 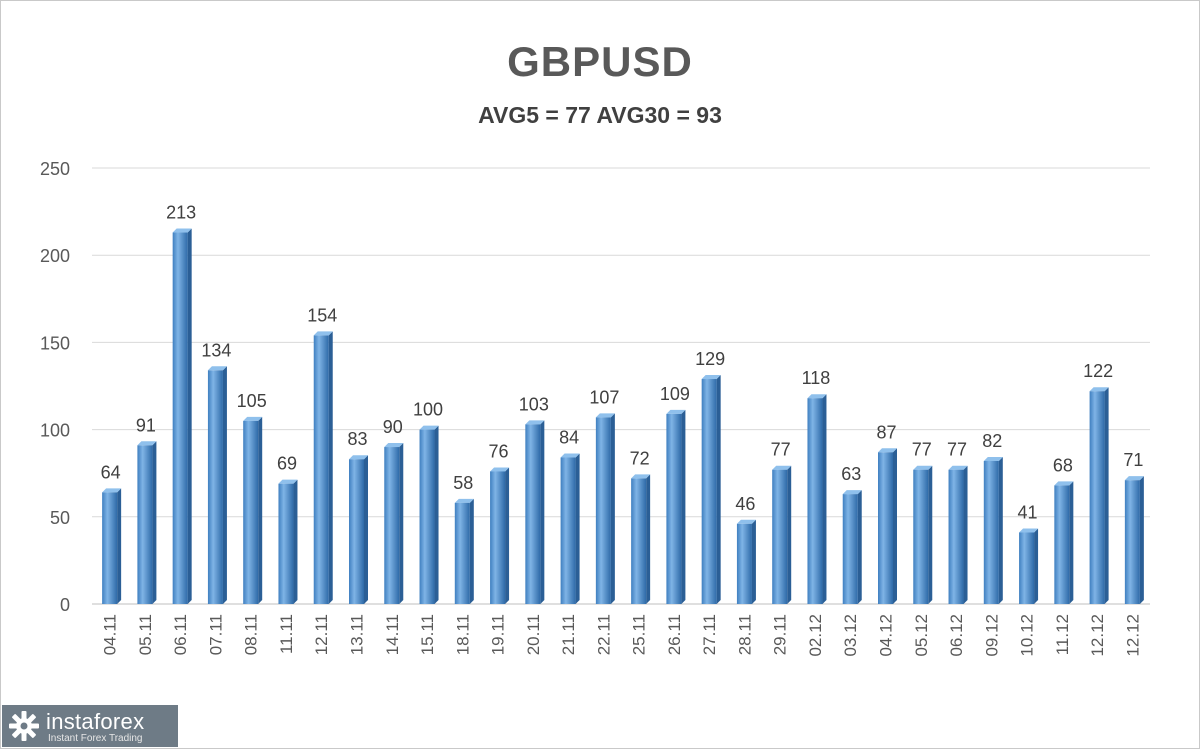 I want to click on x-tick-label: 14.11, so click(x=392, y=634).